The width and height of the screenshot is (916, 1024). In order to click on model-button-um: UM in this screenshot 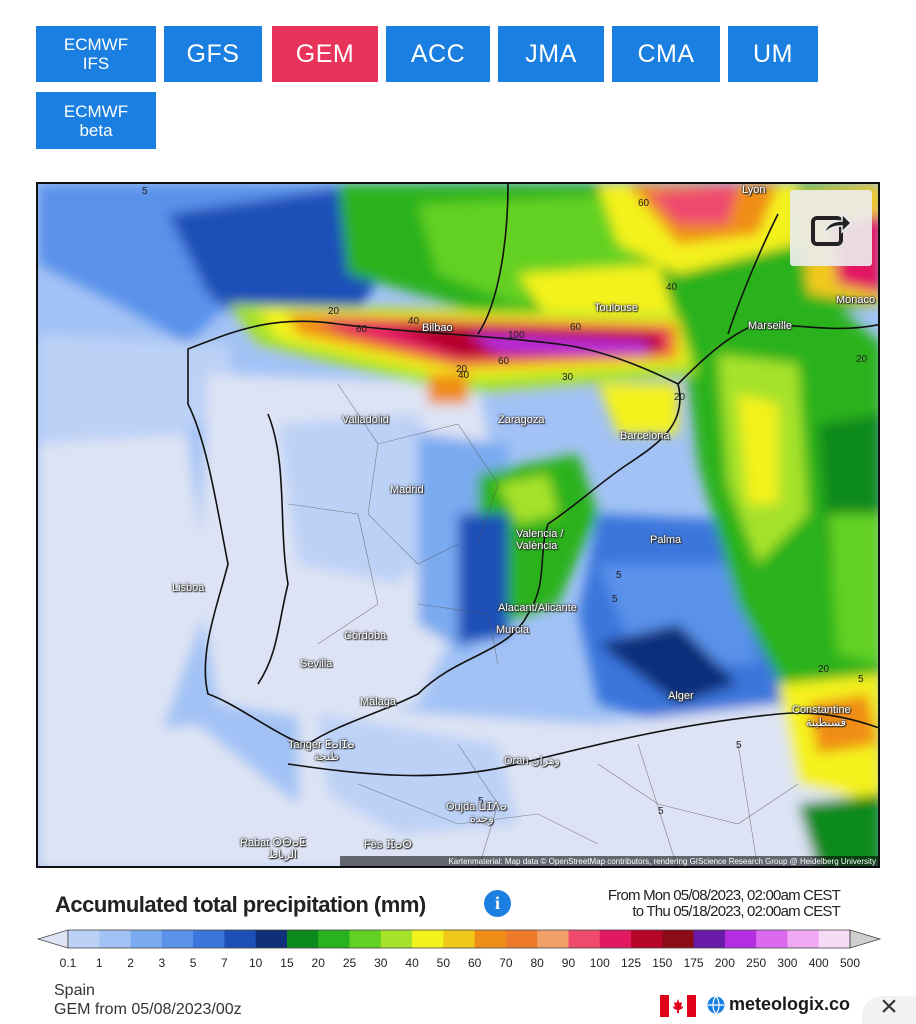, I will do `click(773, 54)`.